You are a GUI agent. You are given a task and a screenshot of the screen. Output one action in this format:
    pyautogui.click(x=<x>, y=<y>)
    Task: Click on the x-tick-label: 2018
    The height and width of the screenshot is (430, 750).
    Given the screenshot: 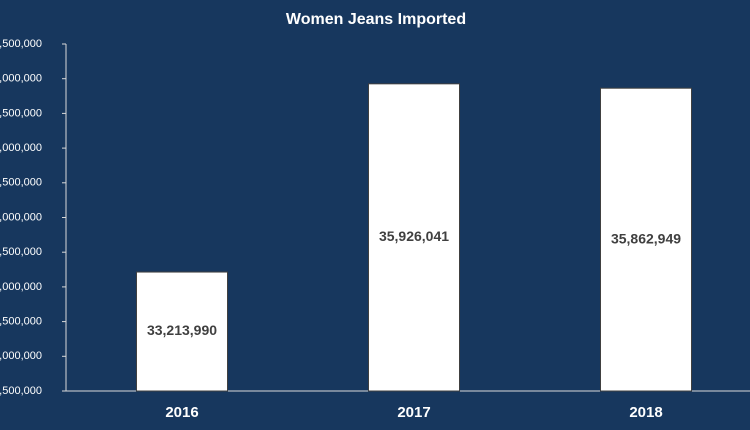 What is the action you would take?
    pyautogui.click(x=645, y=412)
    